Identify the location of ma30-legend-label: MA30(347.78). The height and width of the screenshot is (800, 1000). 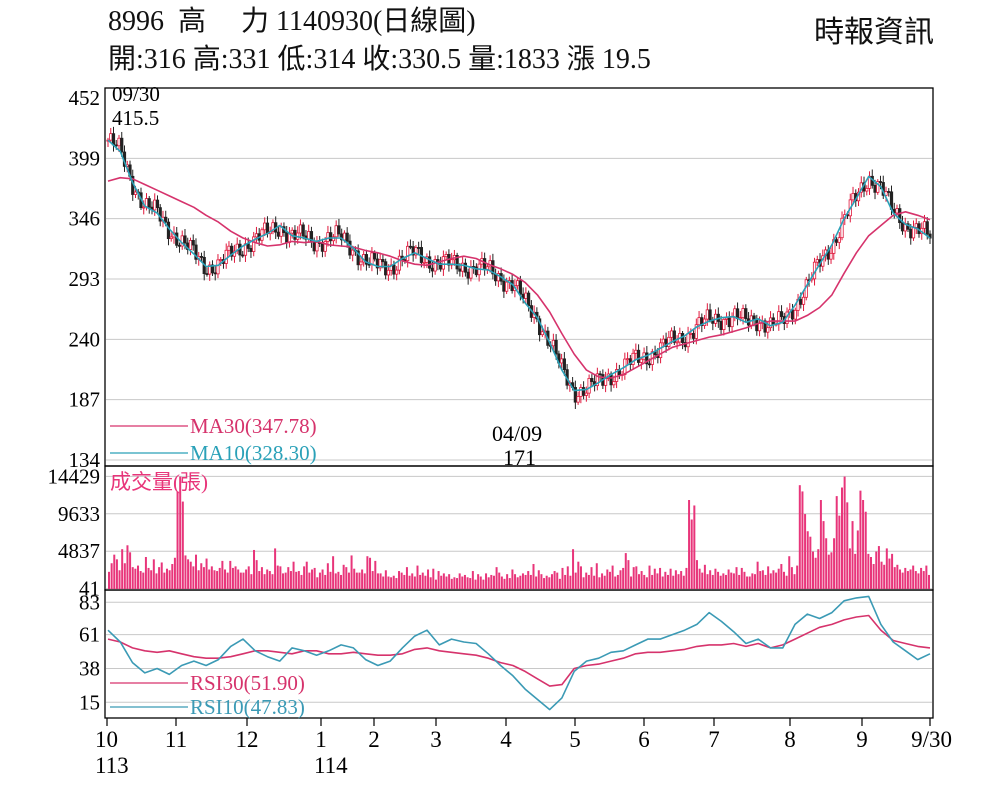
(253, 426).